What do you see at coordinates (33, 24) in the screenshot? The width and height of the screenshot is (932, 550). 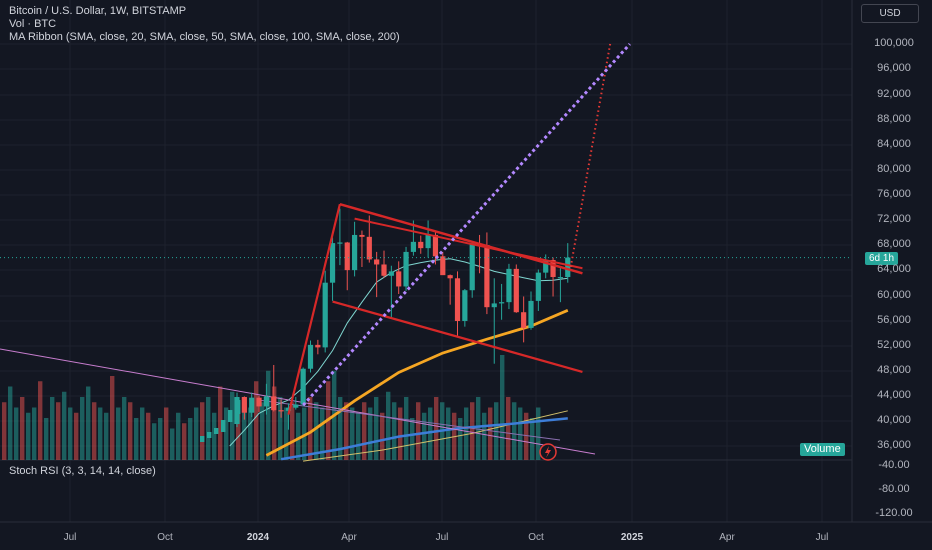 I see `volume-indicator-label: Vol · BTC` at bounding box center [33, 24].